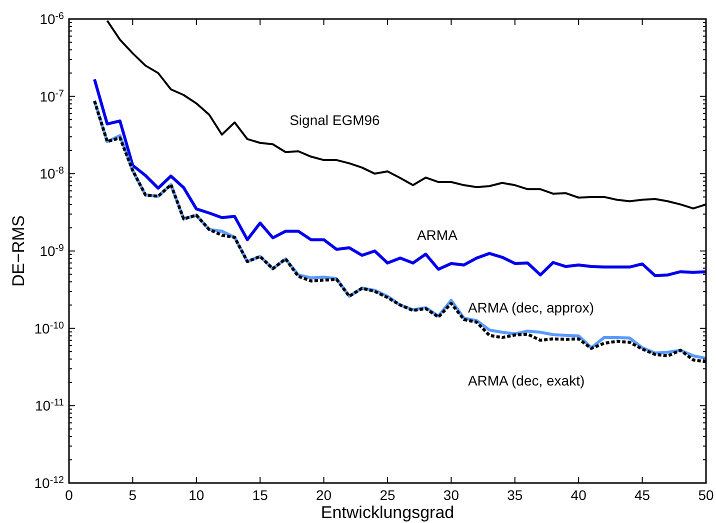 The image size is (716, 523). What do you see at coordinates (437, 234) in the screenshot?
I see `series-label: ARMA` at bounding box center [437, 234].